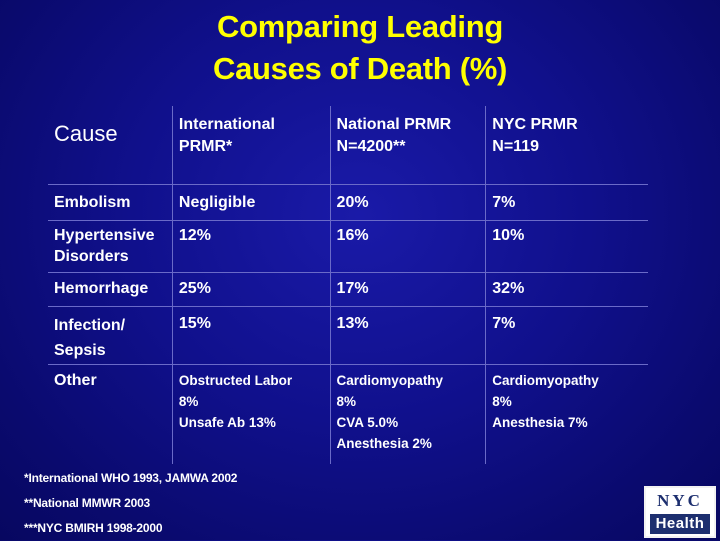 The height and width of the screenshot is (541, 720). I want to click on header-national-line-1: National PRMR, so click(394, 124).